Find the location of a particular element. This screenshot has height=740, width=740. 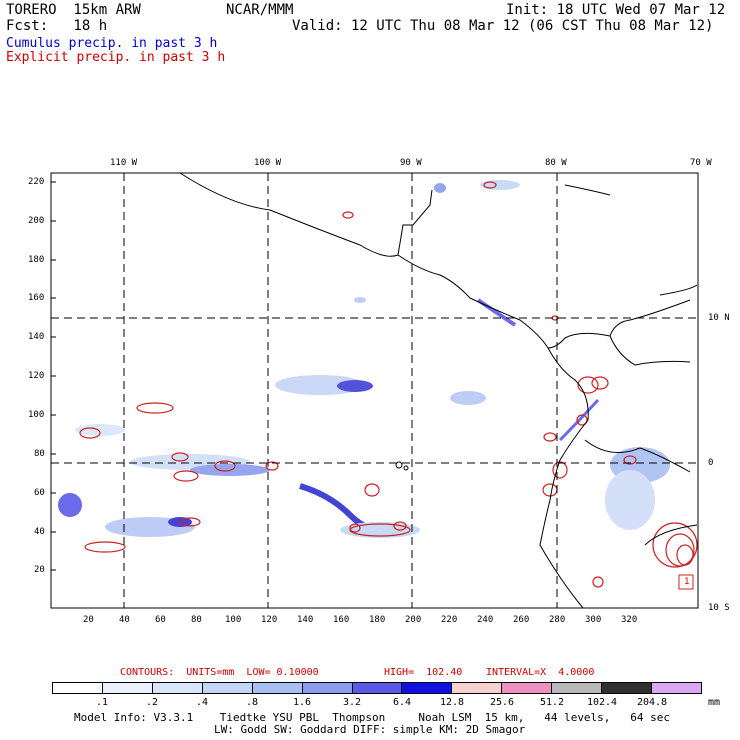

init-time: Init: 18 UTC Wed 07 Mar 12 is located at coordinates (616, 10).